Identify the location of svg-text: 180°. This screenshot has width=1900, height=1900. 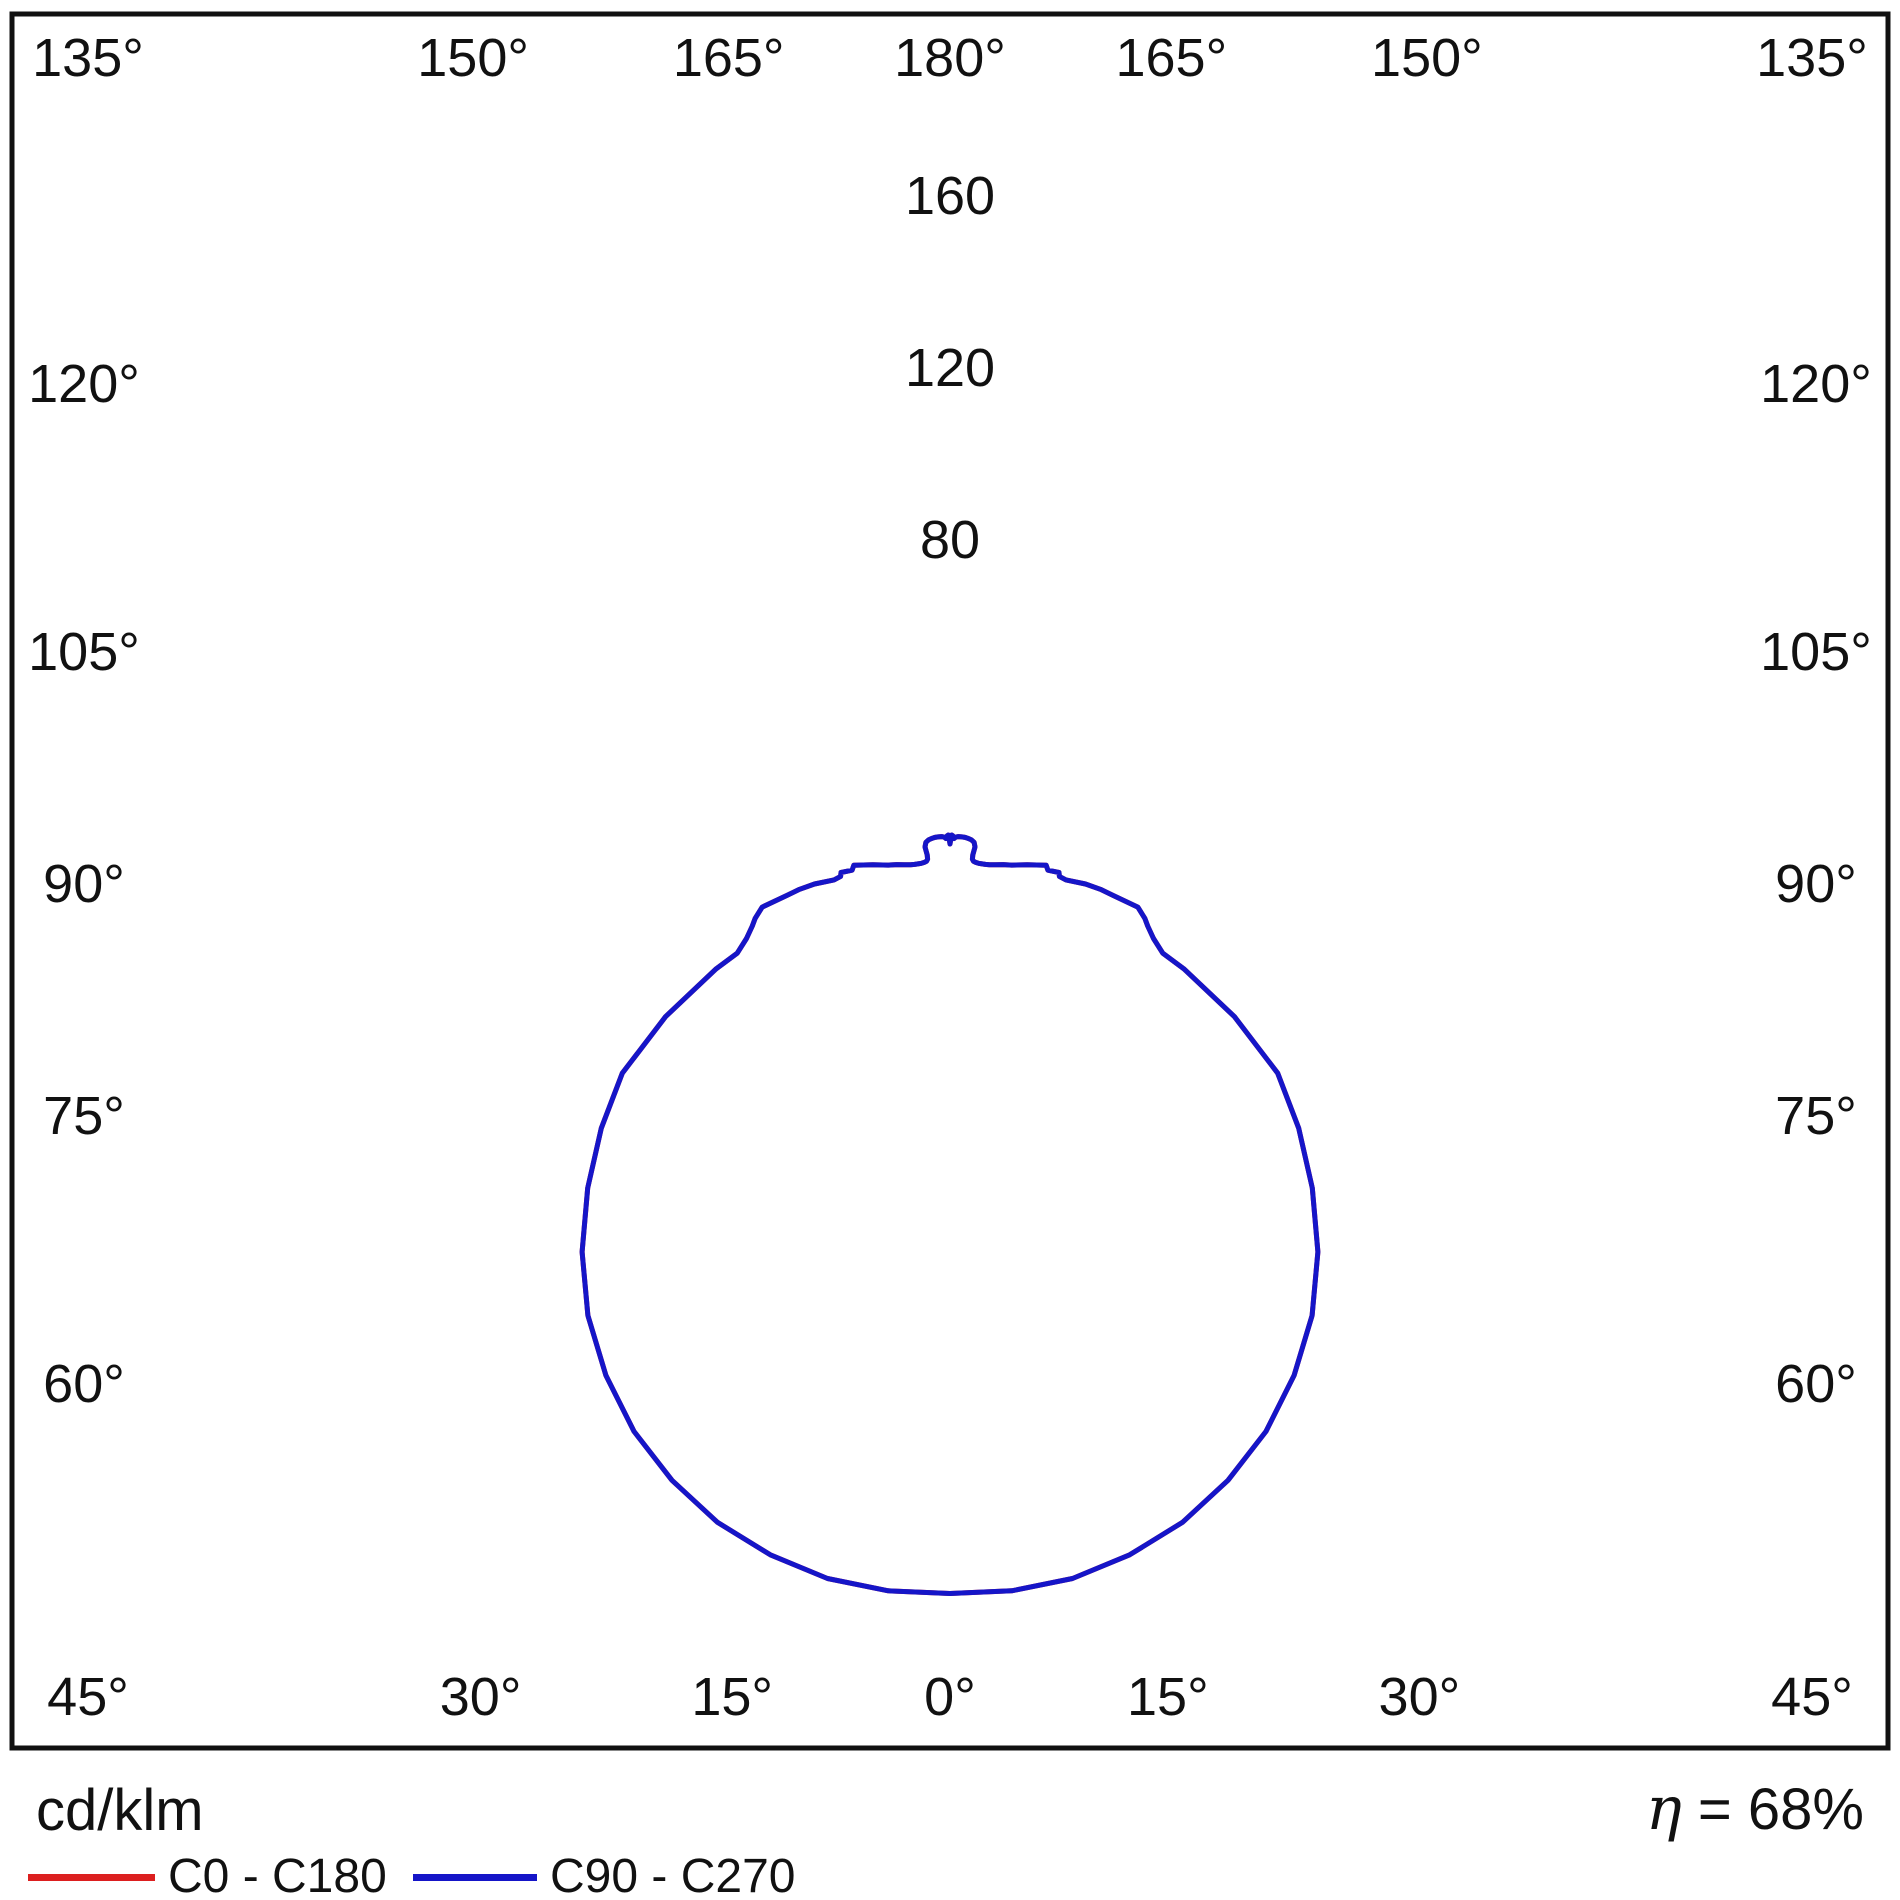
(950, 58).